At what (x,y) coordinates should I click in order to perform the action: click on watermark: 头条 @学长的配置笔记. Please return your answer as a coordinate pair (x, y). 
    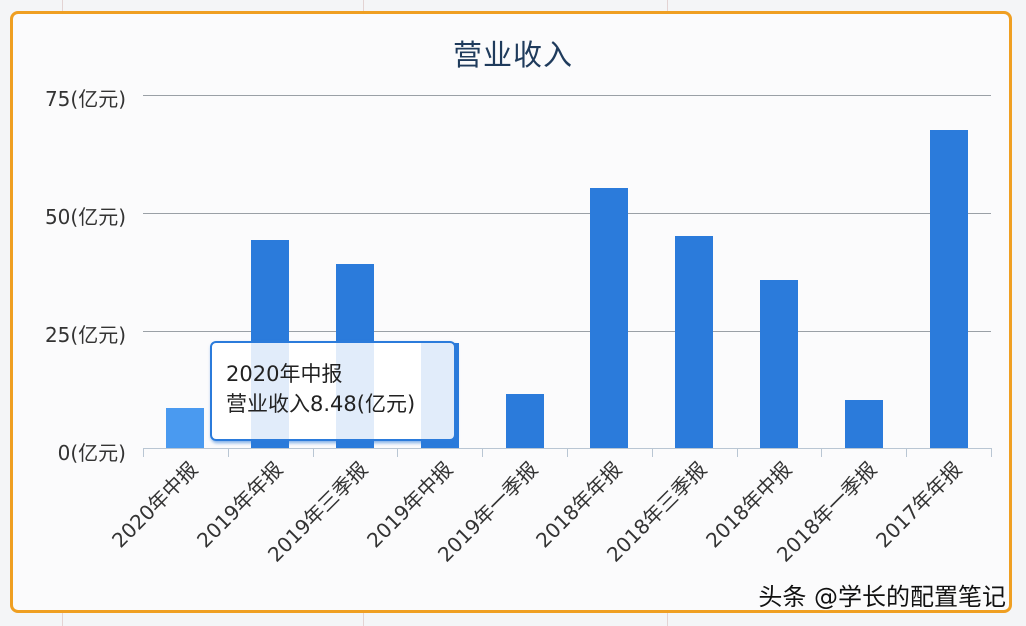
    Looking at the image, I should click on (882, 597).